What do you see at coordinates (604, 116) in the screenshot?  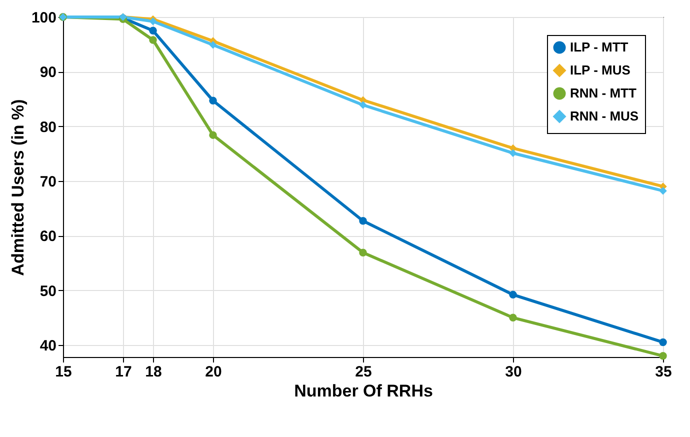 I see `legend-label: RNN - MUS` at bounding box center [604, 116].